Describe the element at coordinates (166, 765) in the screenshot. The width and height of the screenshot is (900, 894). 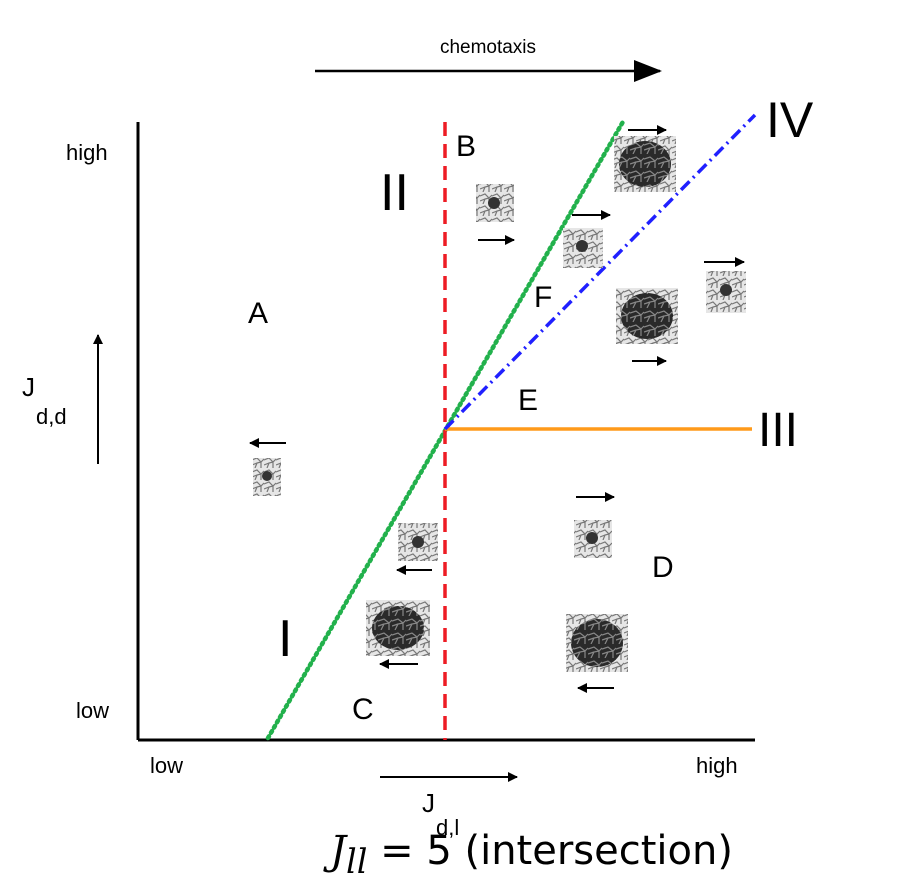
I see `x-axis-low-label: low` at that location.